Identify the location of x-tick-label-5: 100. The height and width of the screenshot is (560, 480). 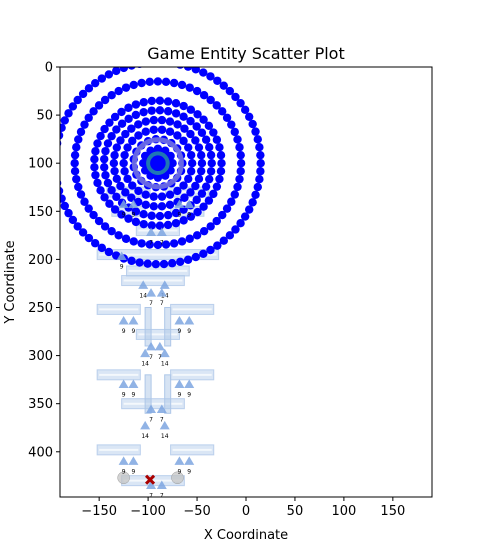
(343, 511).